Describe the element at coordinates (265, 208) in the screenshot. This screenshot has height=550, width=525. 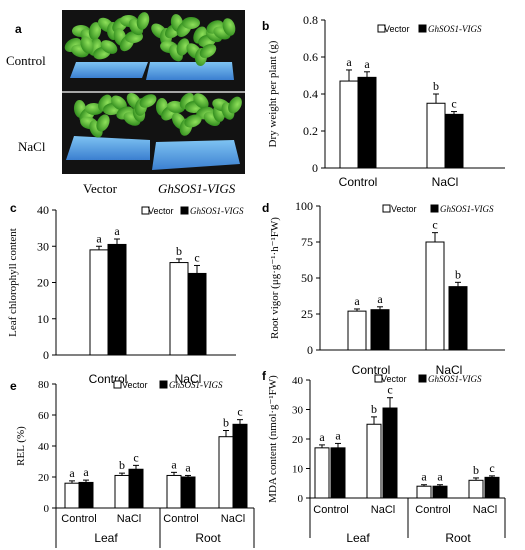
I see `panel-d-letter: d` at that location.